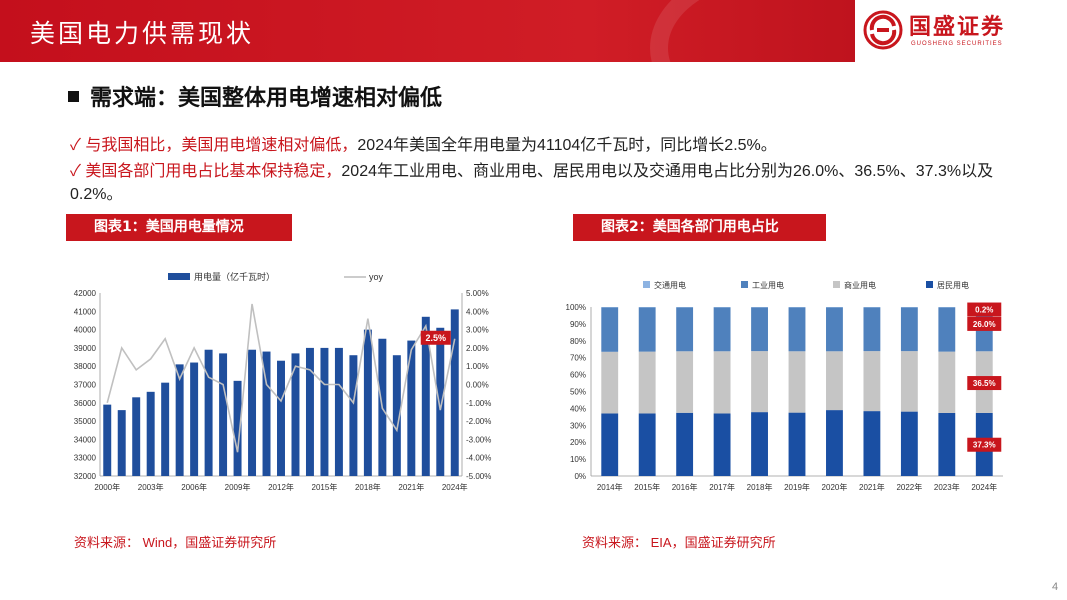 The width and height of the screenshot is (1067, 600). Describe the element at coordinates (85, 366) in the screenshot. I see `y-left-tick-label: 38000` at that location.